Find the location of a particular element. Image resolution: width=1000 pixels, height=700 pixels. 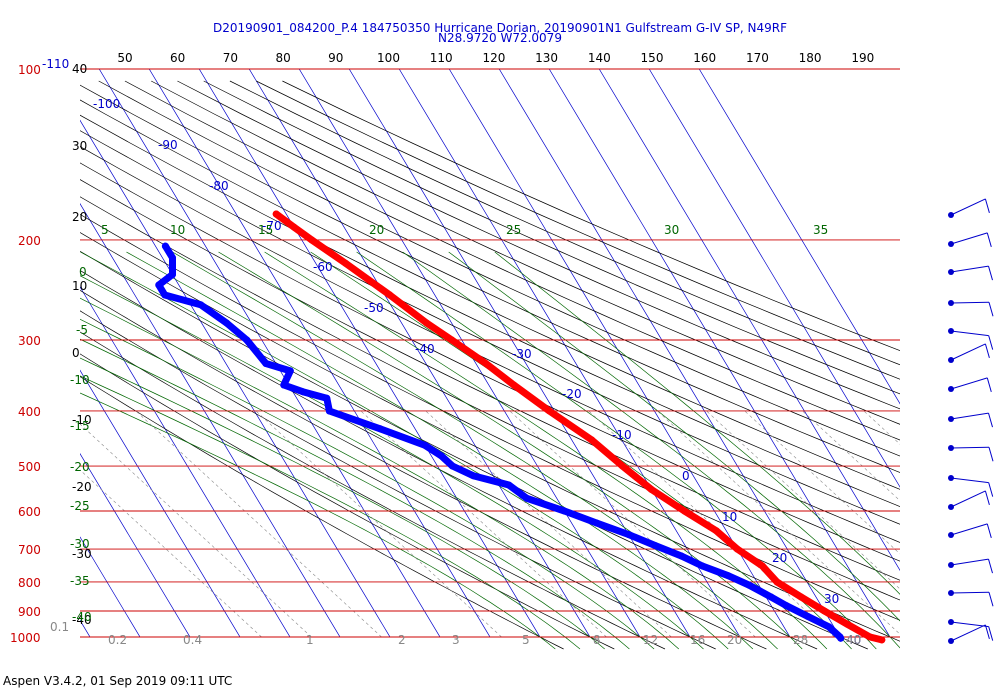

isotherm-label: 20 is located at coordinates (779, 558).